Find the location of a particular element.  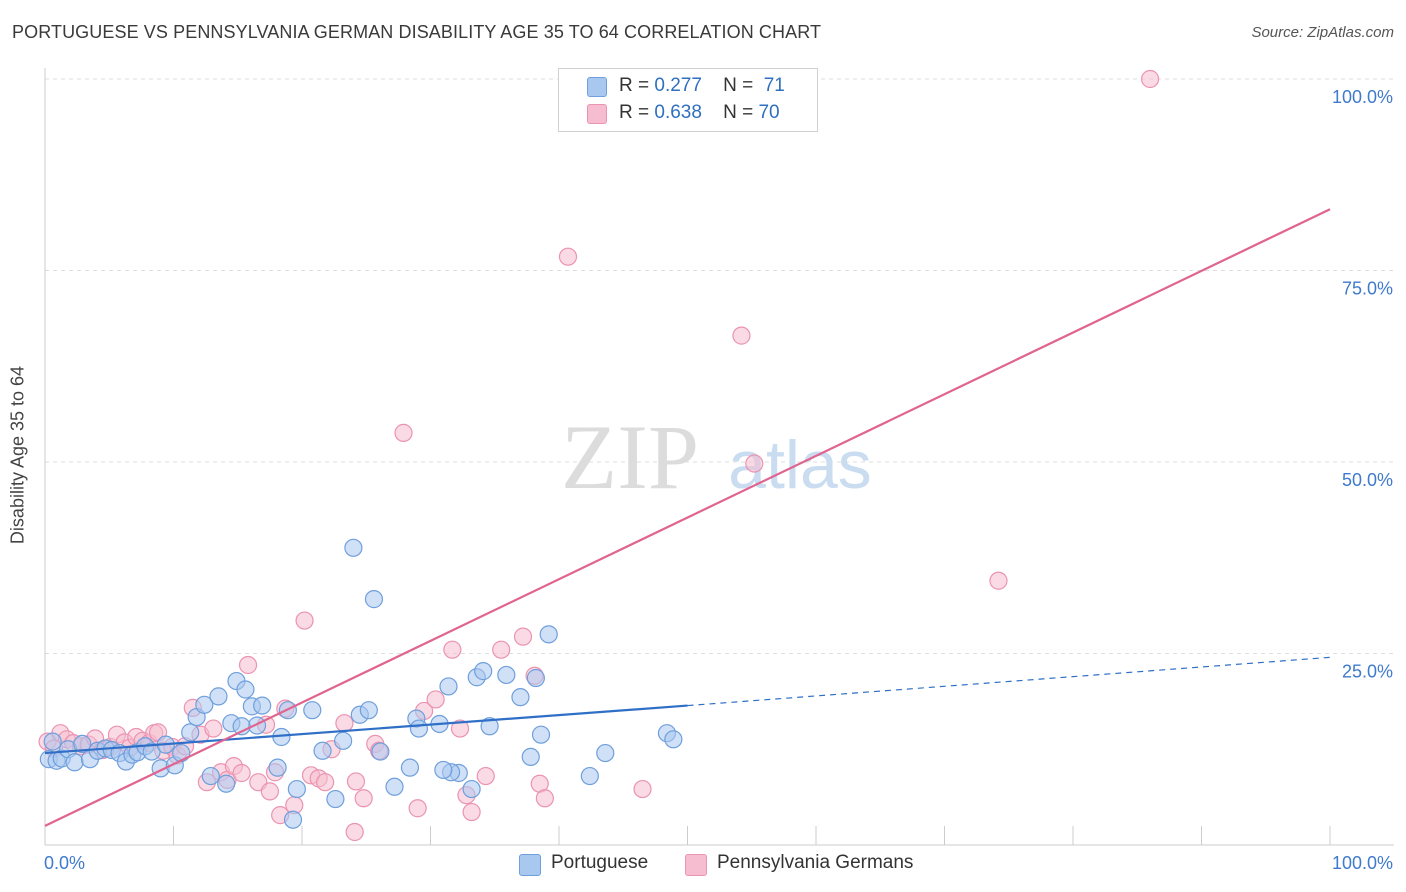

legend-box: R = 0.277 N = 71 R = 0.638 N = 70 is located at coordinates (688, 100).